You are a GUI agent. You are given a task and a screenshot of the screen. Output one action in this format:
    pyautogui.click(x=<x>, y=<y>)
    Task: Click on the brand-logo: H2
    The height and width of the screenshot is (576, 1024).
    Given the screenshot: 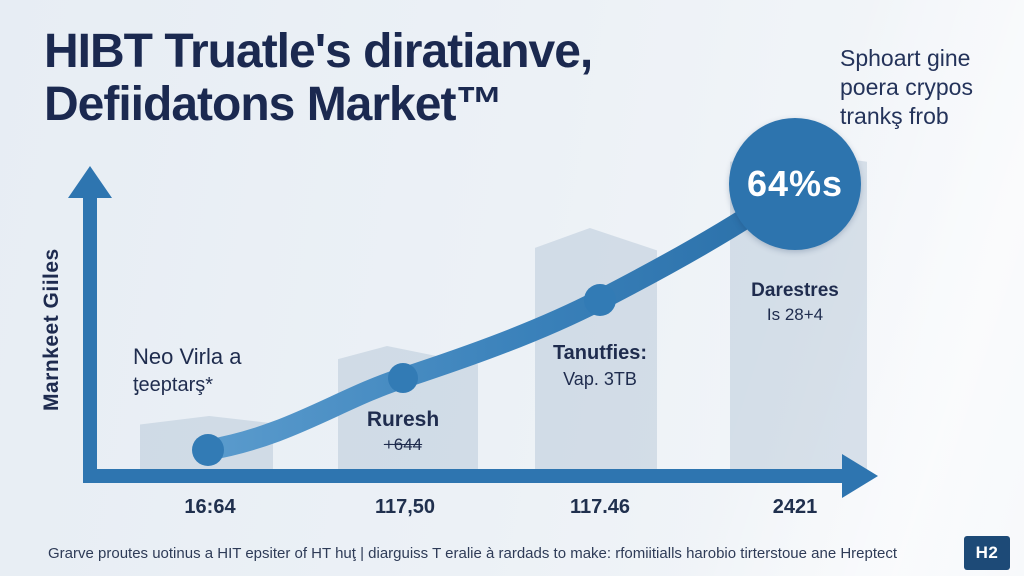 What is the action you would take?
    pyautogui.click(x=987, y=553)
    